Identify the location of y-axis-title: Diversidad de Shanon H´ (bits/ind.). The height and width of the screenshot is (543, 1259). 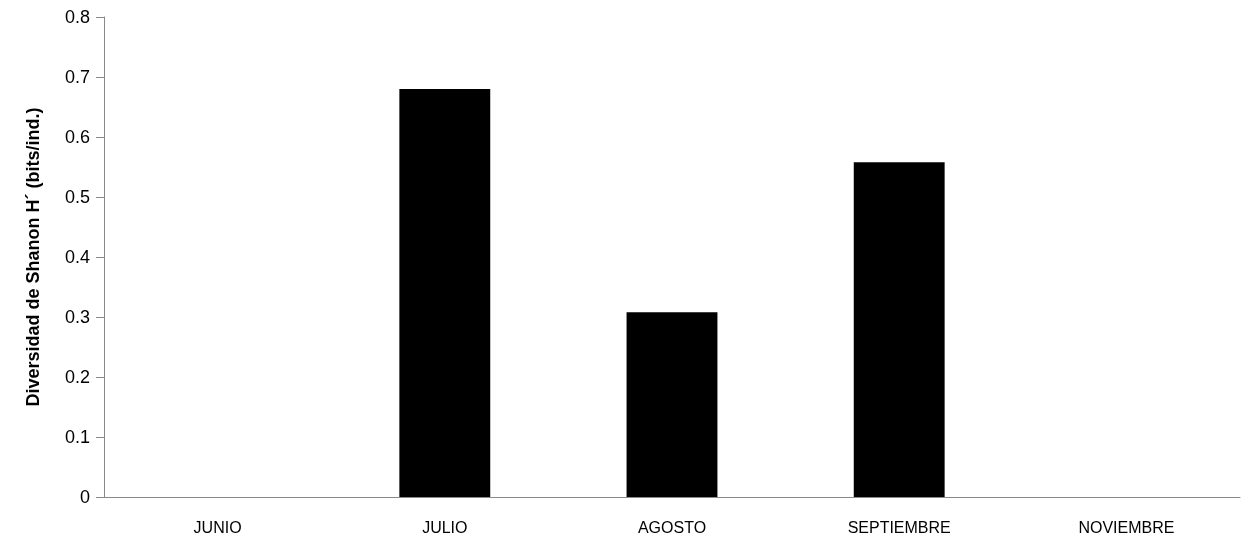
(33, 257).